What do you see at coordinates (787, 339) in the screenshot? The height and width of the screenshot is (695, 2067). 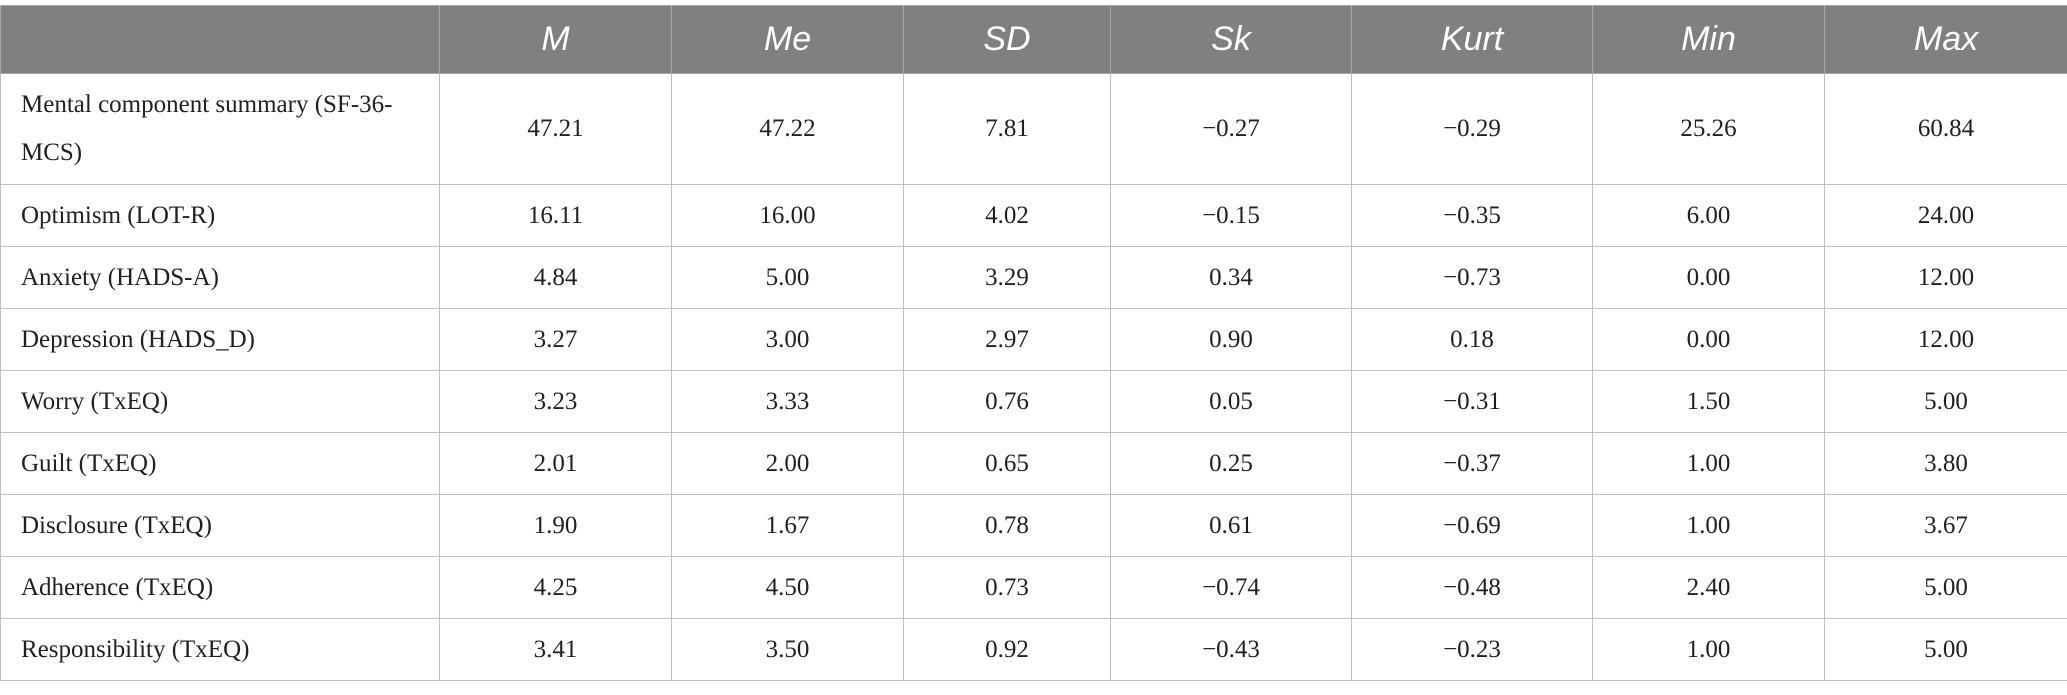 I see `cell-me: 3.00` at bounding box center [787, 339].